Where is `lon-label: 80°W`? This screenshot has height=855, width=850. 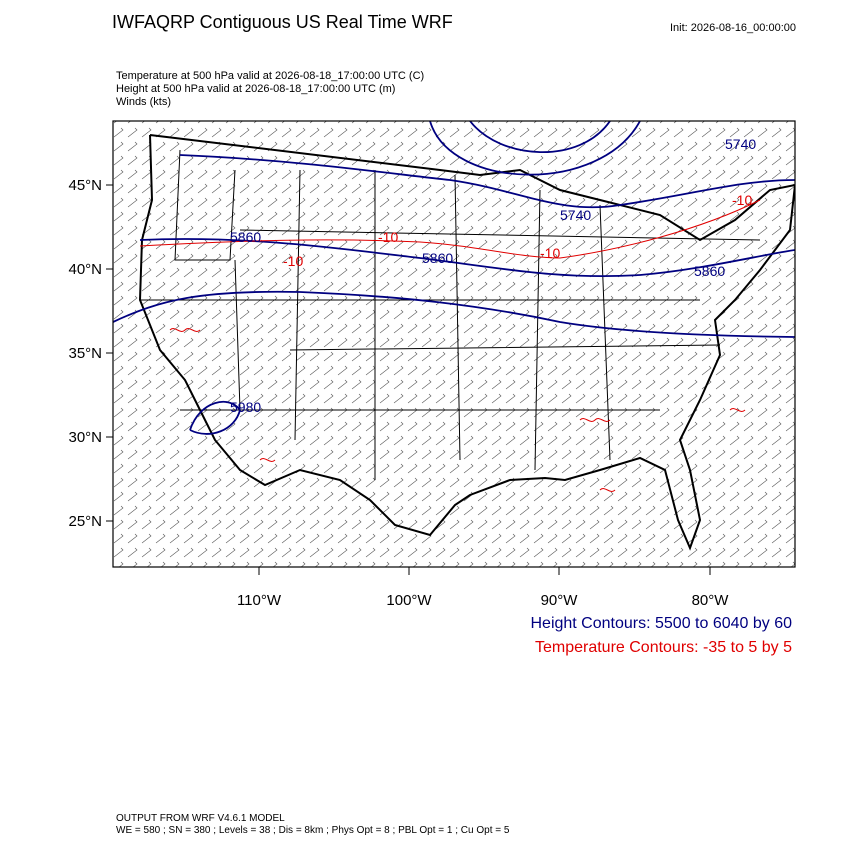 lon-label: 80°W is located at coordinates (711, 600).